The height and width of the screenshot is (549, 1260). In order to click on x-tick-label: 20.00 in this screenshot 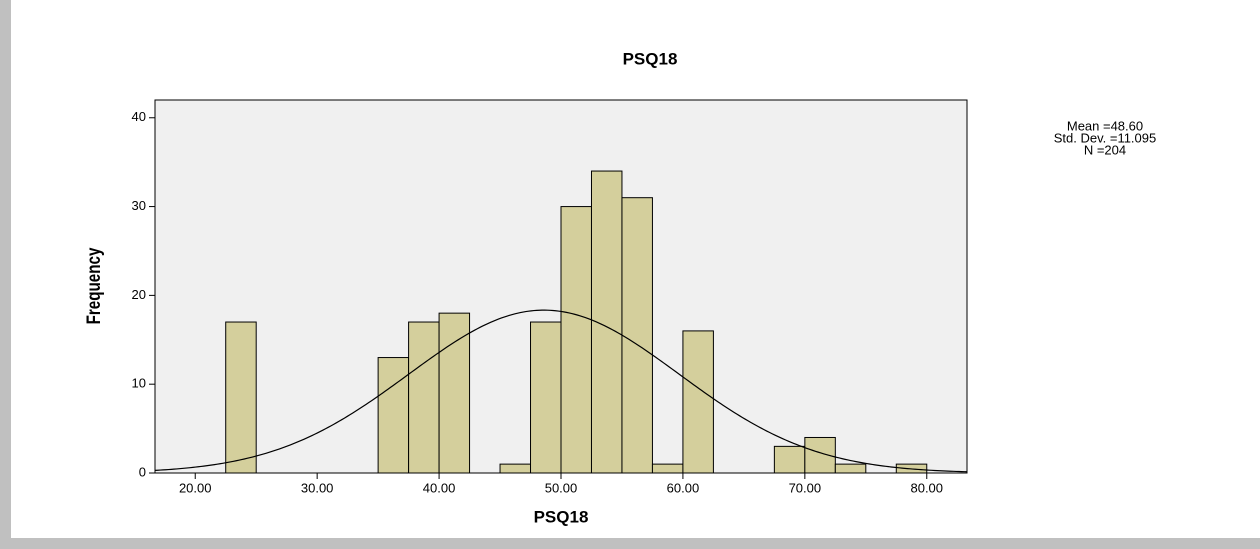, I will do `click(195, 487)`.